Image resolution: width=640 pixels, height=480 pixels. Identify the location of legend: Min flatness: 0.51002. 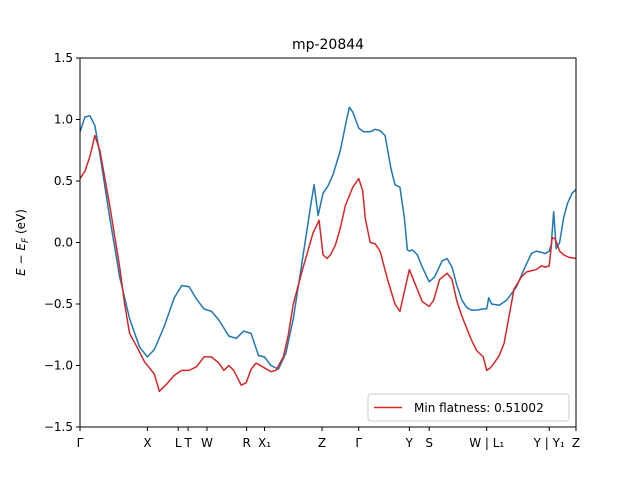
(468, 407).